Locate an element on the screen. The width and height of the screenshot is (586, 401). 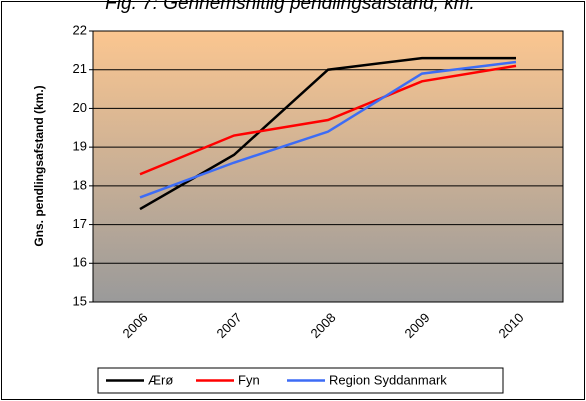
y-tick-label: 18 is located at coordinates (80, 184).